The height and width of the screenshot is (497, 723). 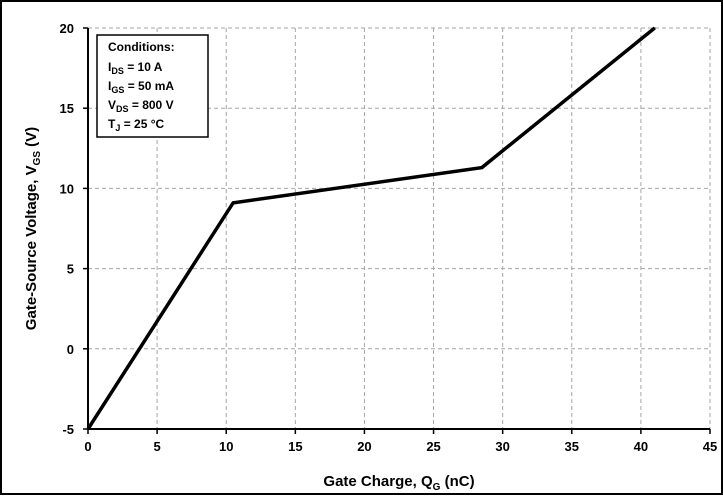 What do you see at coordinates (151, 105) in the screenshot?
I see `condition-vds-value: = 800 V` at bounding box center [151, 105].